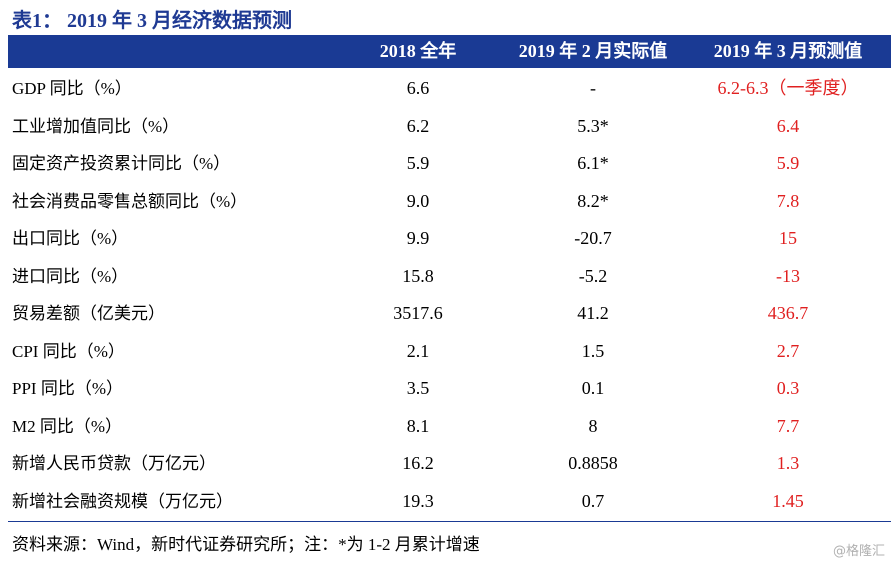  Describe the element at coordinates (130, 201) in the screenshot. I see `table-cell: 社会消费品零售总额同比（%）` at that location.